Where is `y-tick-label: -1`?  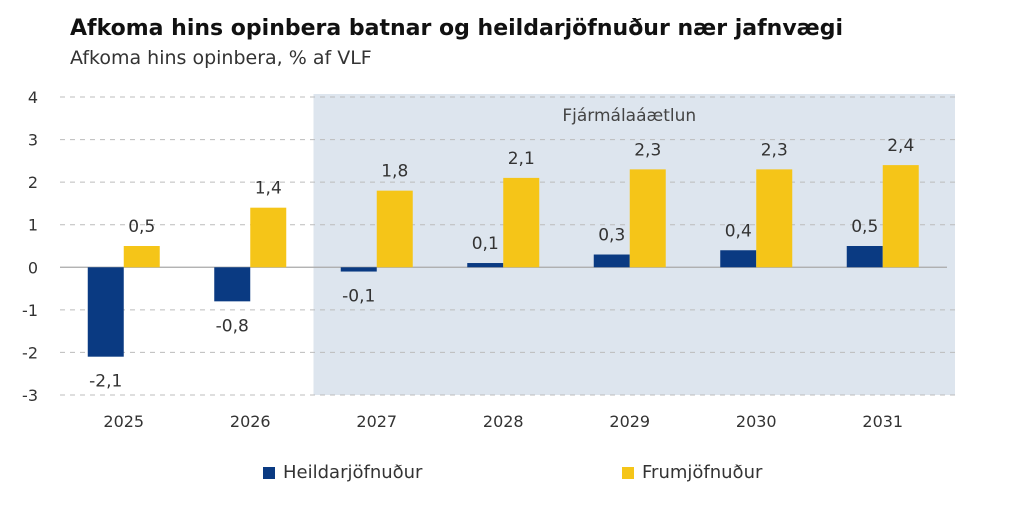
y-tick-label: -1 is located at coordinates (30, 310).